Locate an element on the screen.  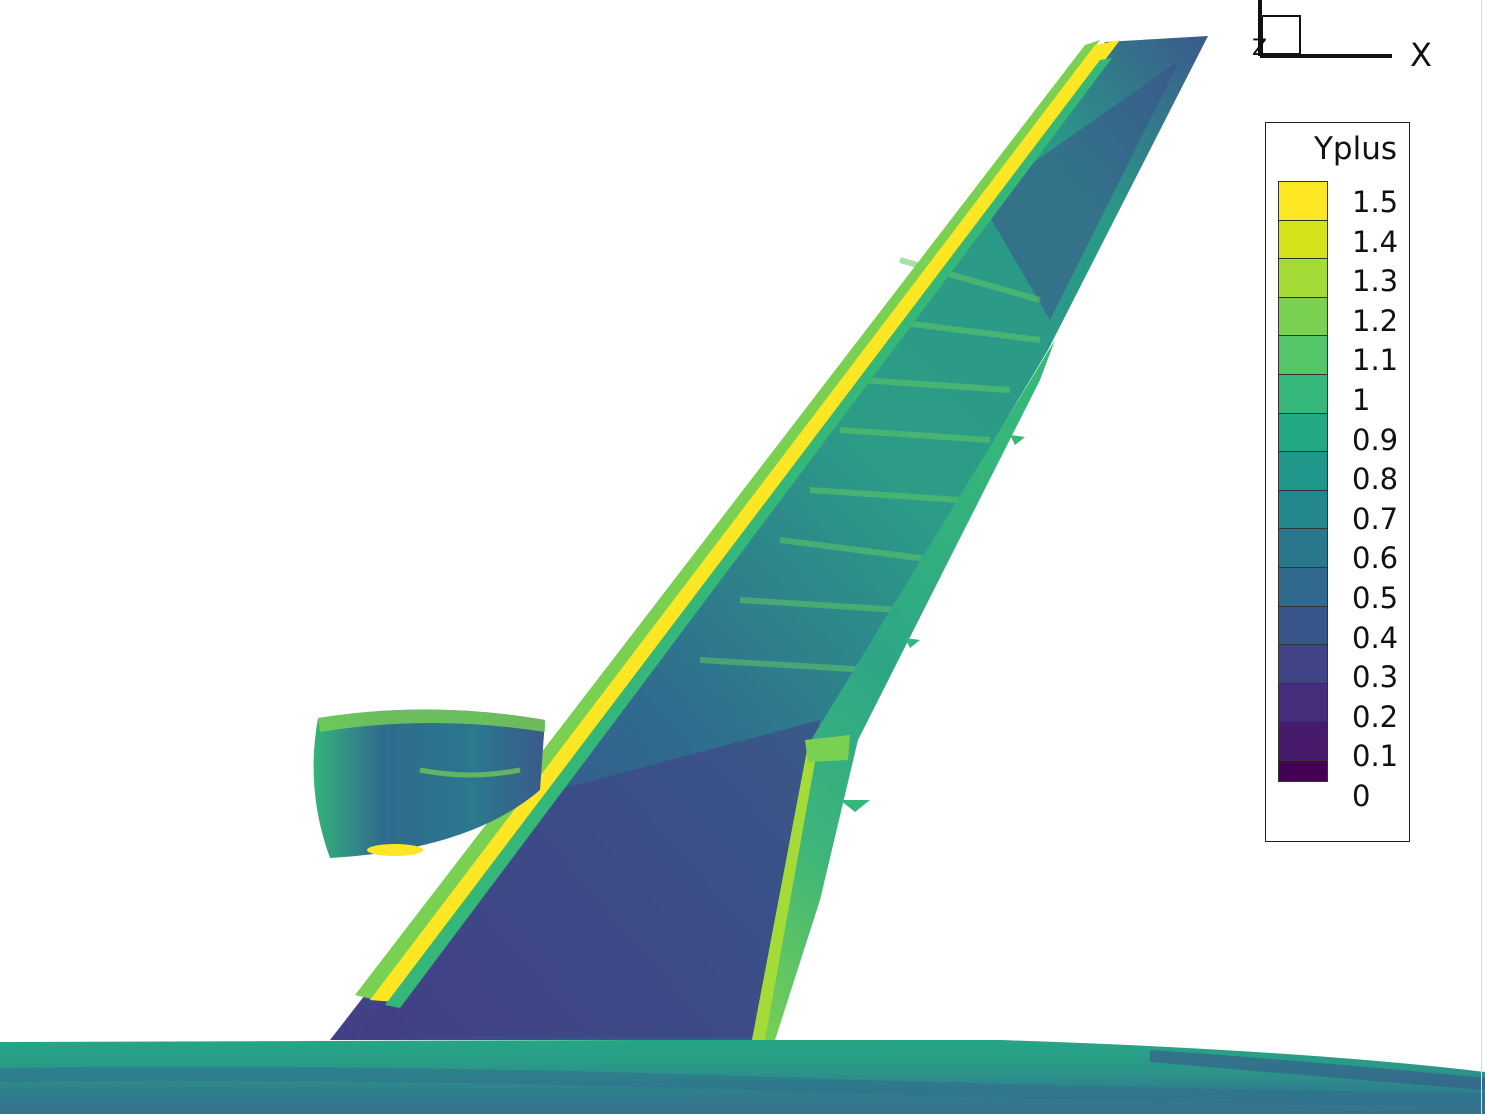
axis-z-label: Z is located at coordinates (1259, 48).